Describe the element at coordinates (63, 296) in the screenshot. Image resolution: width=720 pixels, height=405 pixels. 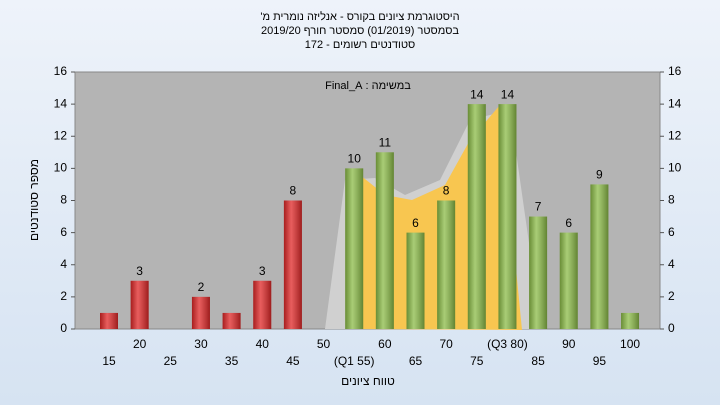
I see `y-tick-label: 2` at that location.